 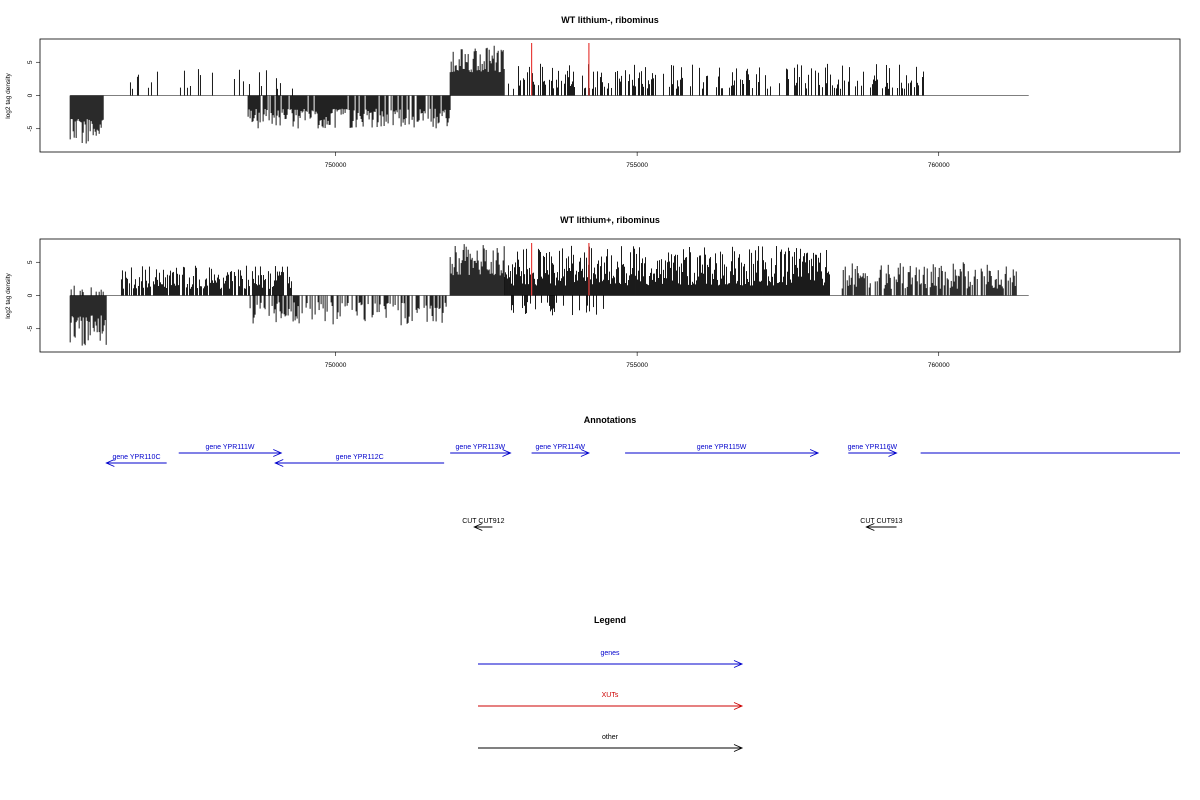 I want to click on legend: Legend genes XUTs other, so click(x=611, y=683).